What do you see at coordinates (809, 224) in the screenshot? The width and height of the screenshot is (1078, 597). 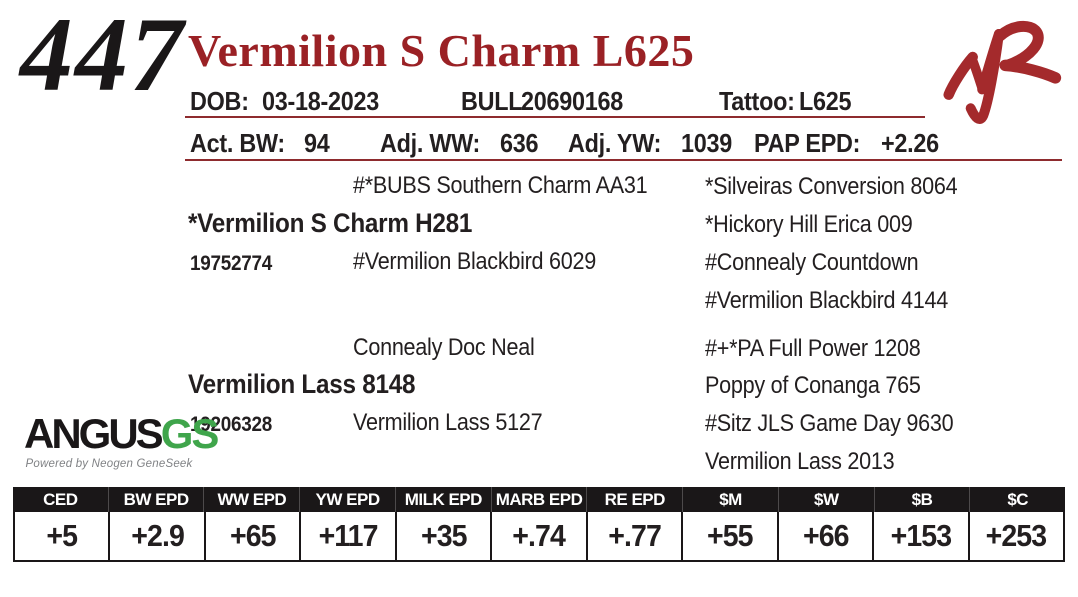 I see `sire-grandparent-2: *Hickory Hill Erica 009` at bounding box center [809, 224].